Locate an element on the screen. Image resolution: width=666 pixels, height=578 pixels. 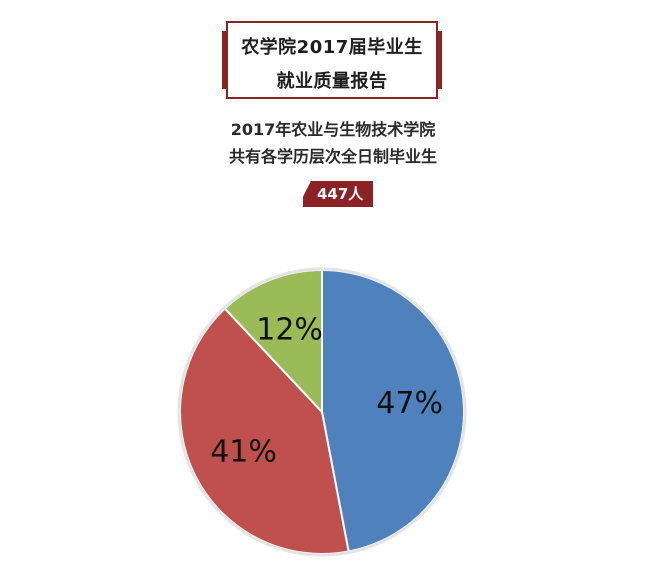
report-title-line-2: 就业质量报告 is located at coordinates (332, 81).